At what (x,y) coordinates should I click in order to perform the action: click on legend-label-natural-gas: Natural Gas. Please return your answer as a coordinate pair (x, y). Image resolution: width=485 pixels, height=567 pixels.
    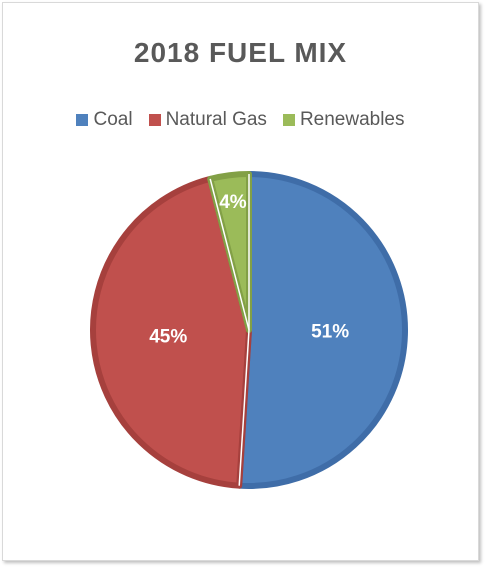
    Looking at the image, I should click on (216, 119).